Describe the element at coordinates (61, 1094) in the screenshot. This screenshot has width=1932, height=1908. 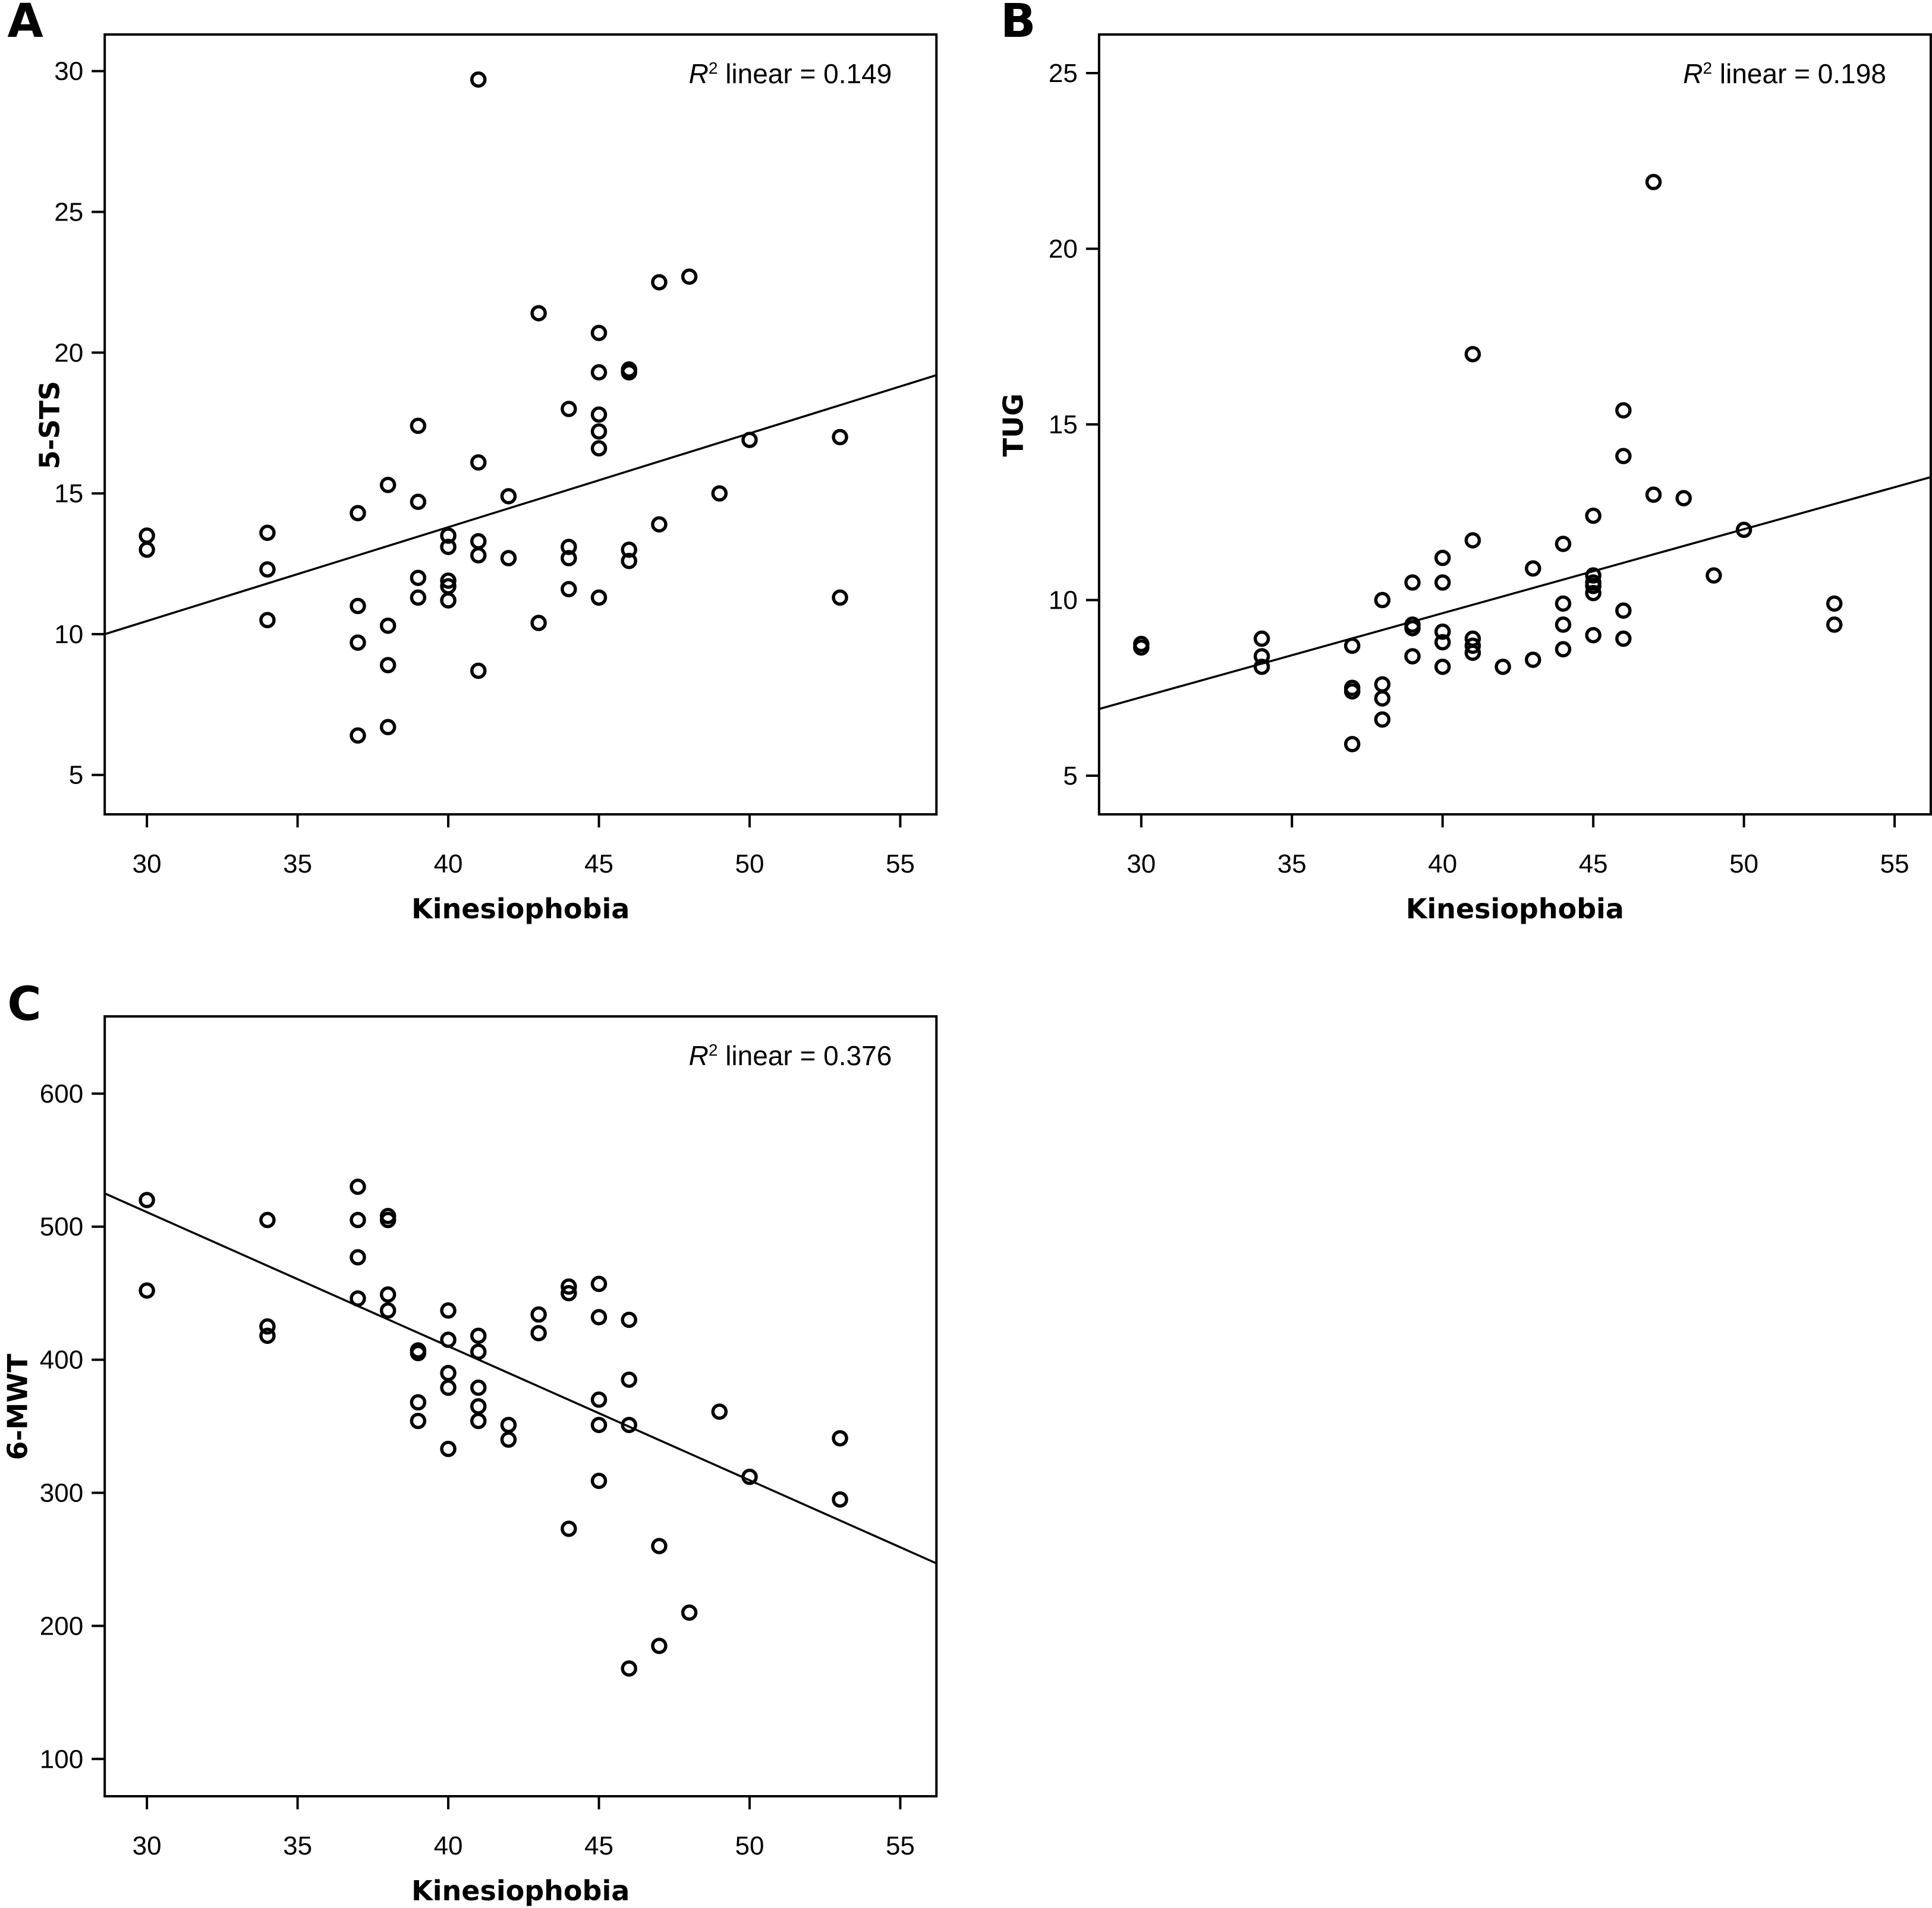
I see `y-tick-label: 600` at that location.